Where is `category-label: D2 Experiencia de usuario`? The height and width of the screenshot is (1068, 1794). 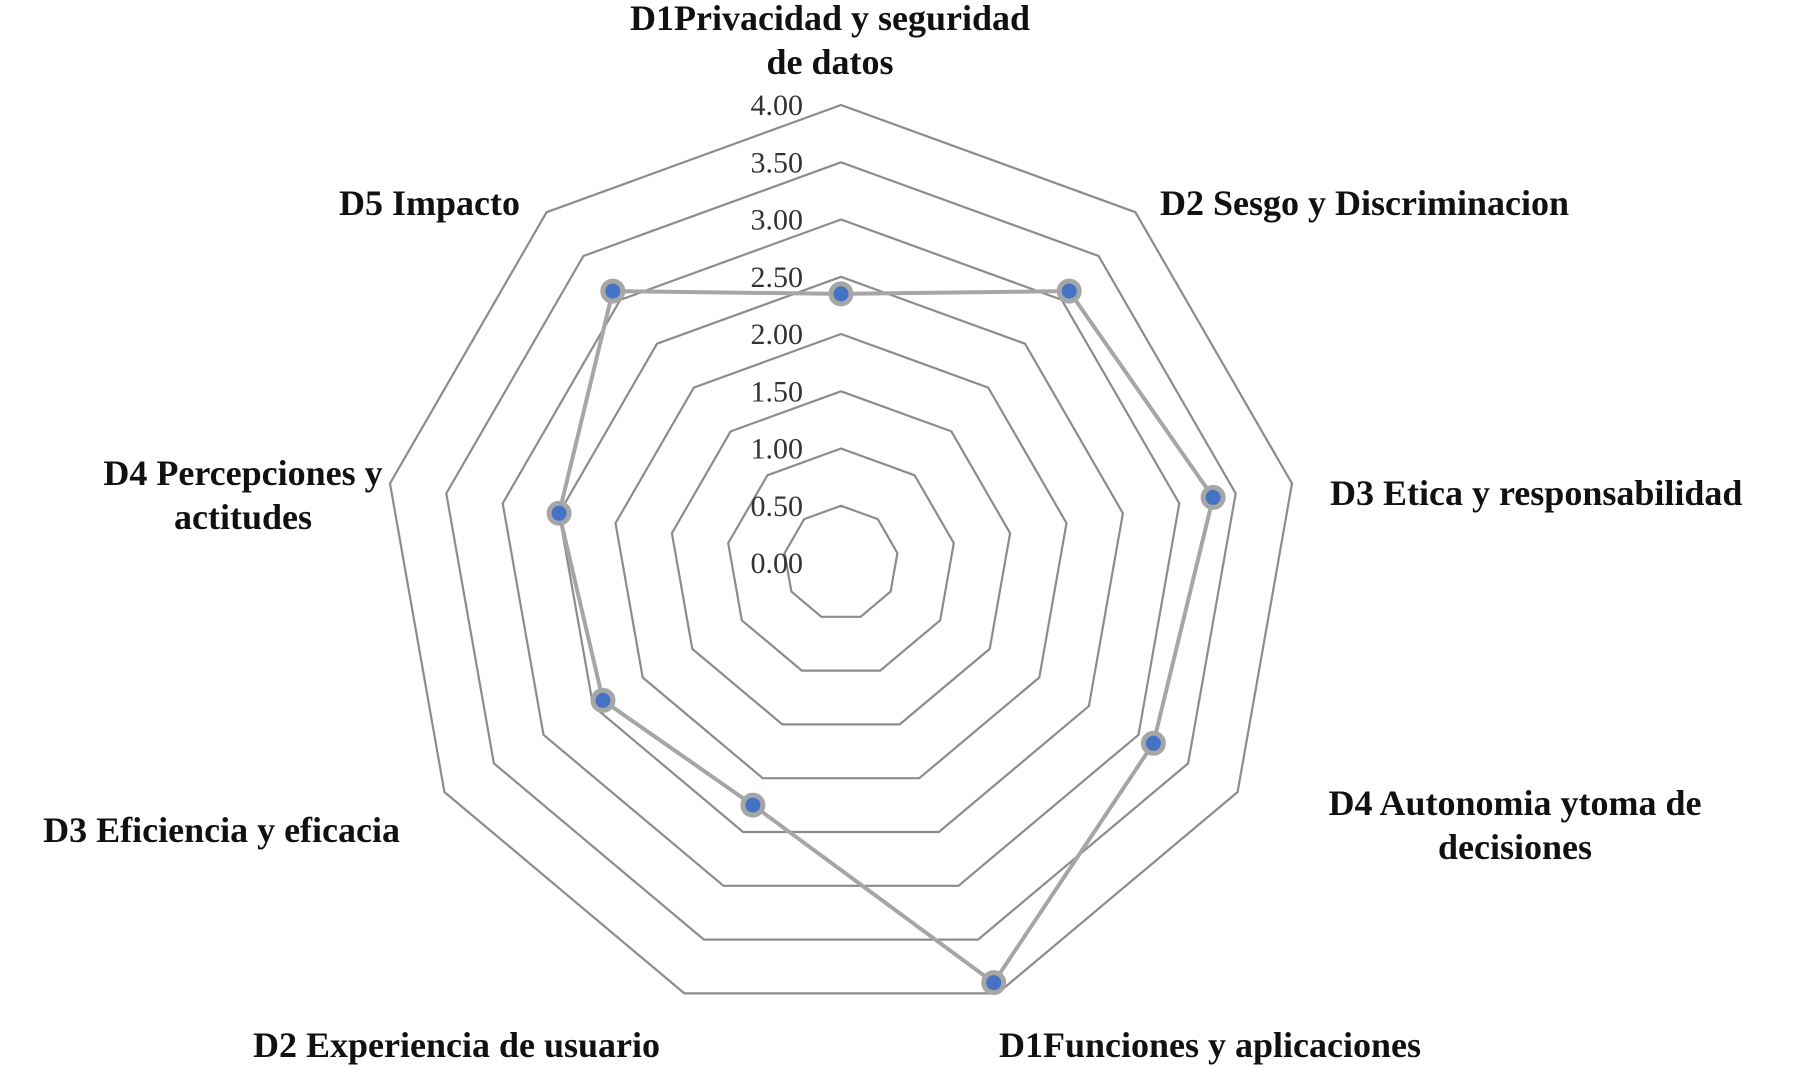
category-label: D2 Experiencia de usuario is located at coordinates (456, 1045).